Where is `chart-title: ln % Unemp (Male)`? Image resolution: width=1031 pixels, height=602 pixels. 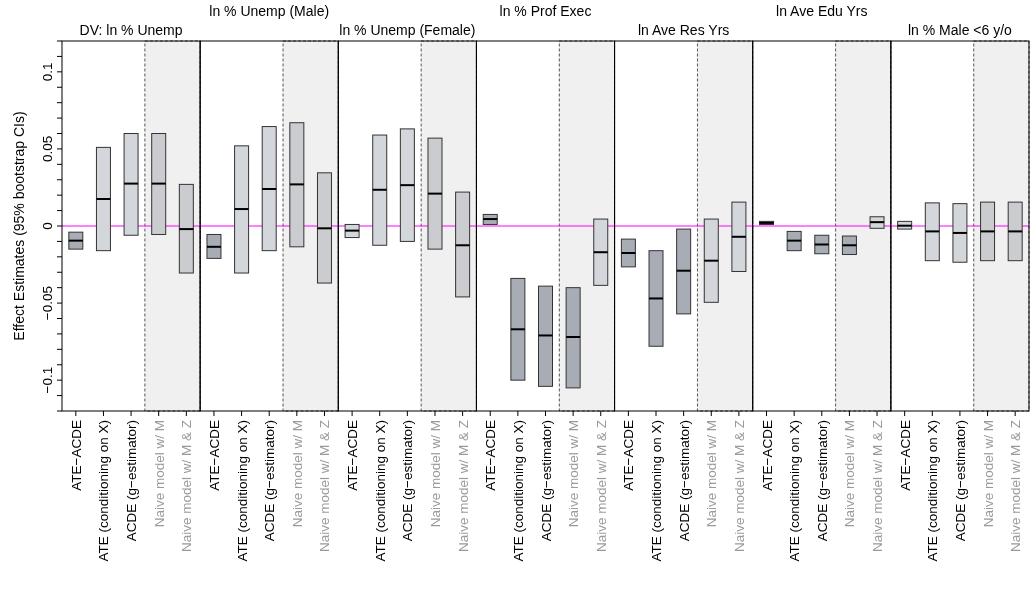 chart-title: ln % Unemp (Male) is located at coordinates (269, 11).